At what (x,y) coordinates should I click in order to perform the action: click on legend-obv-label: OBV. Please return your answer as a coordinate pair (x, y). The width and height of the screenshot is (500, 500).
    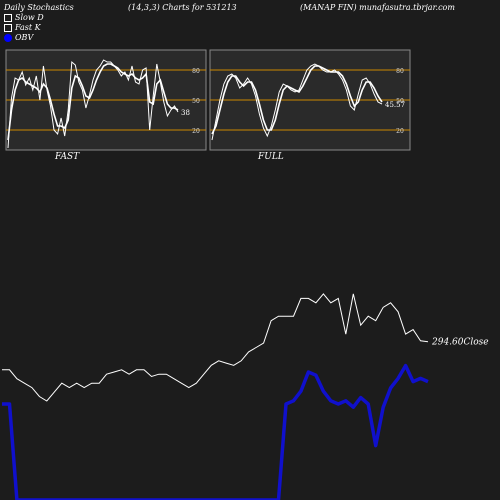
    Looking at the image, I should click on (24, 37).